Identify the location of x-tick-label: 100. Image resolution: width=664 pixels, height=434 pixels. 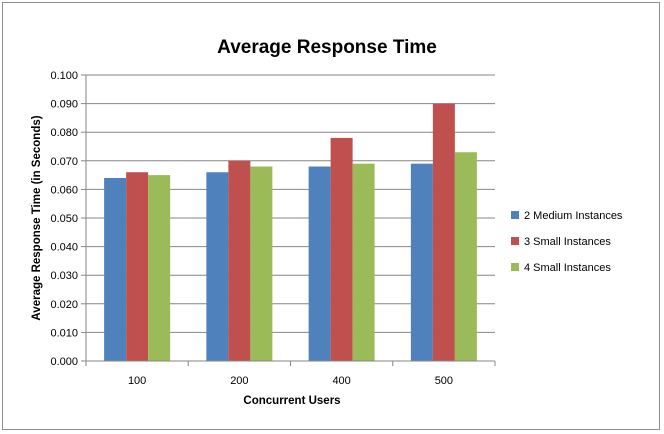
(137, 381).